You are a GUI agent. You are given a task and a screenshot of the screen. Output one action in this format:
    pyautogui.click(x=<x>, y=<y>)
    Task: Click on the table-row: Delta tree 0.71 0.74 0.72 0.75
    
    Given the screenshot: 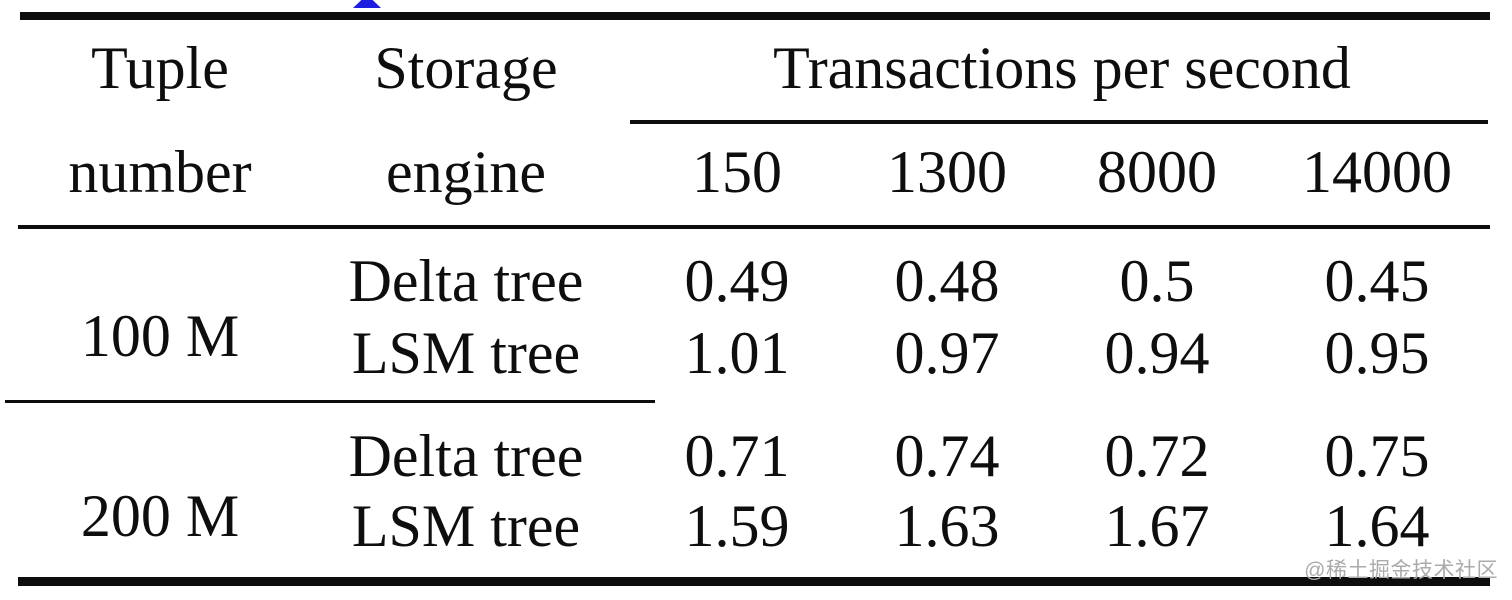 What is the action you would take?
    pyautogui.click(x=756, y=456)
    